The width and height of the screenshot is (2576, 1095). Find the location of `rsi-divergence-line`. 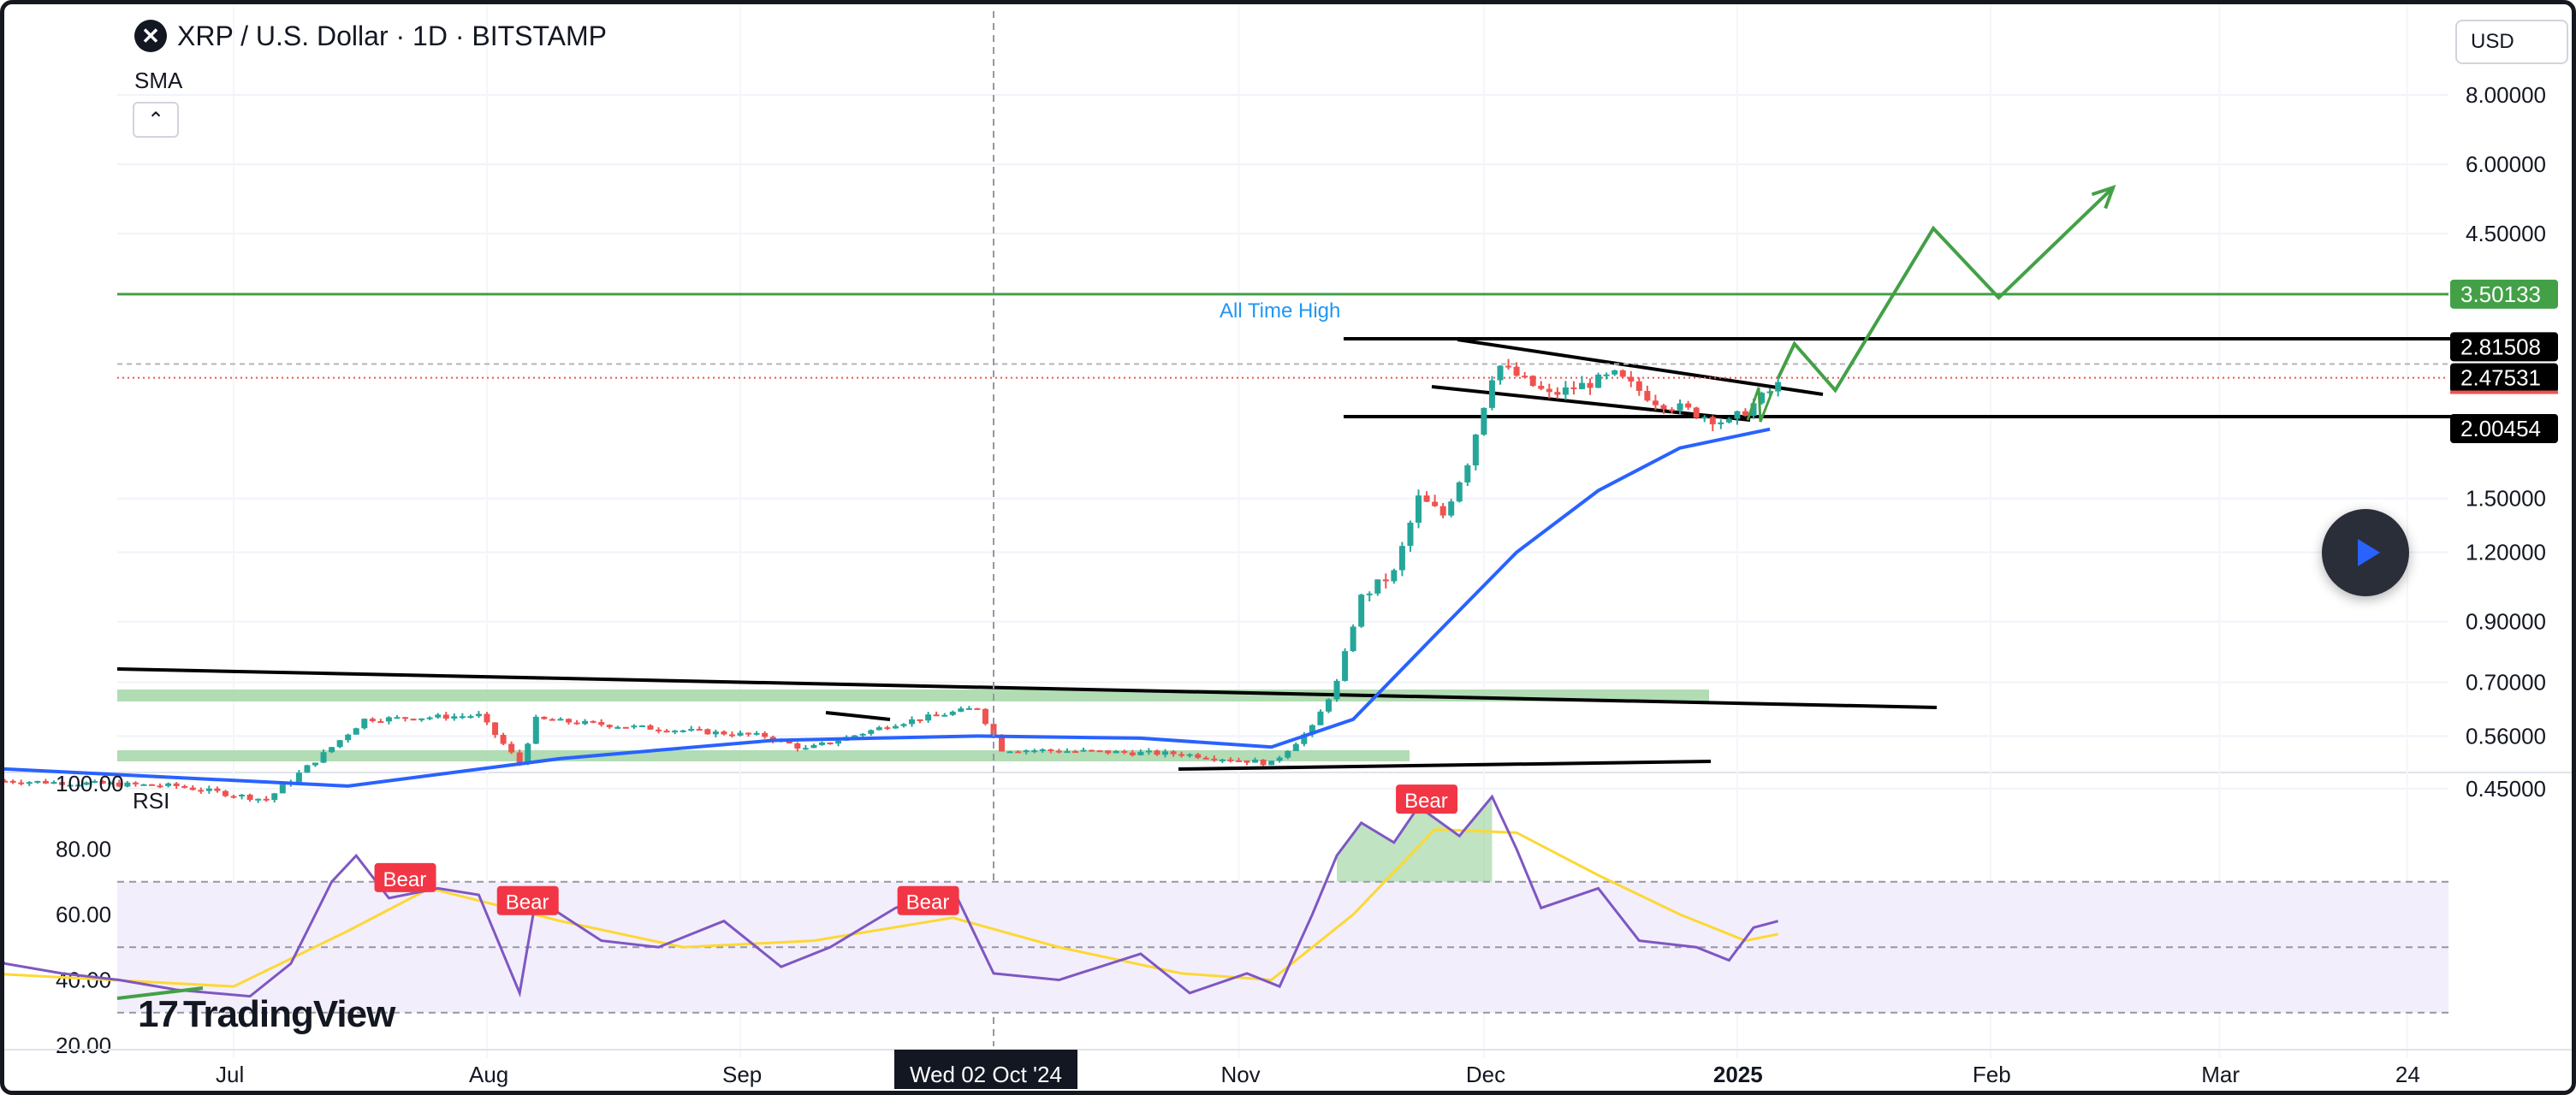

rsi-divergence-line is located at coordinates (160, 993).